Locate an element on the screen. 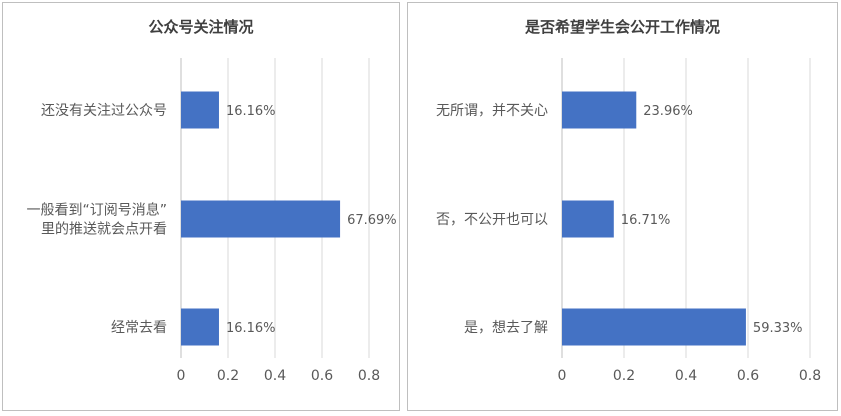 Image resolution: width=841 pixels, height=416 pixels. category-label: 无所谓，并不关心 is located at coordinates (492, 111).